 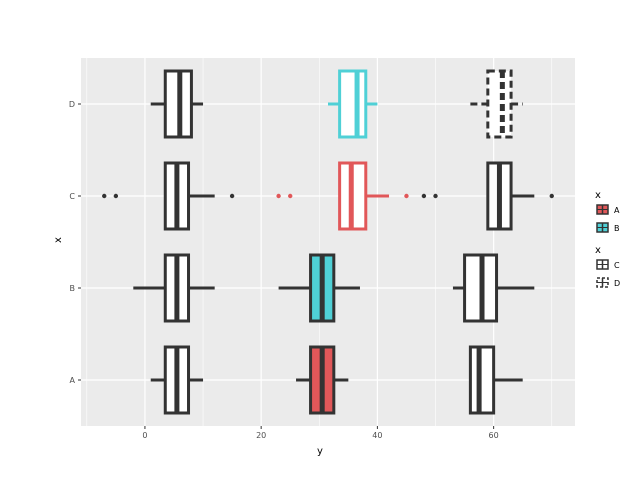 I want to click on y-tick-label: A, so click(x=73, y=380).